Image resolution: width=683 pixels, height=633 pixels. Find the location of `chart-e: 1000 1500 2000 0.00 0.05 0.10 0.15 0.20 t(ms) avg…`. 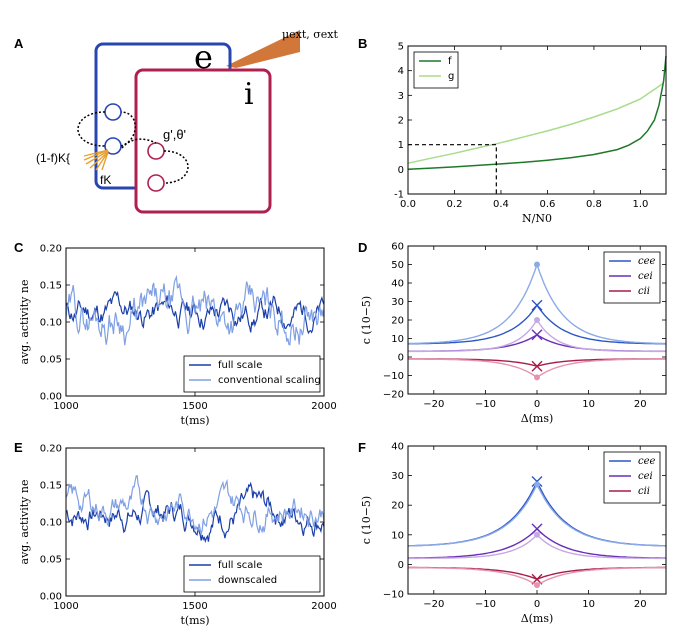

chart-e: 1000 1500 2000 0.00 0.05 0.10 0.15 0.20 t(ms) avg… is located at coordinates (177, 536).